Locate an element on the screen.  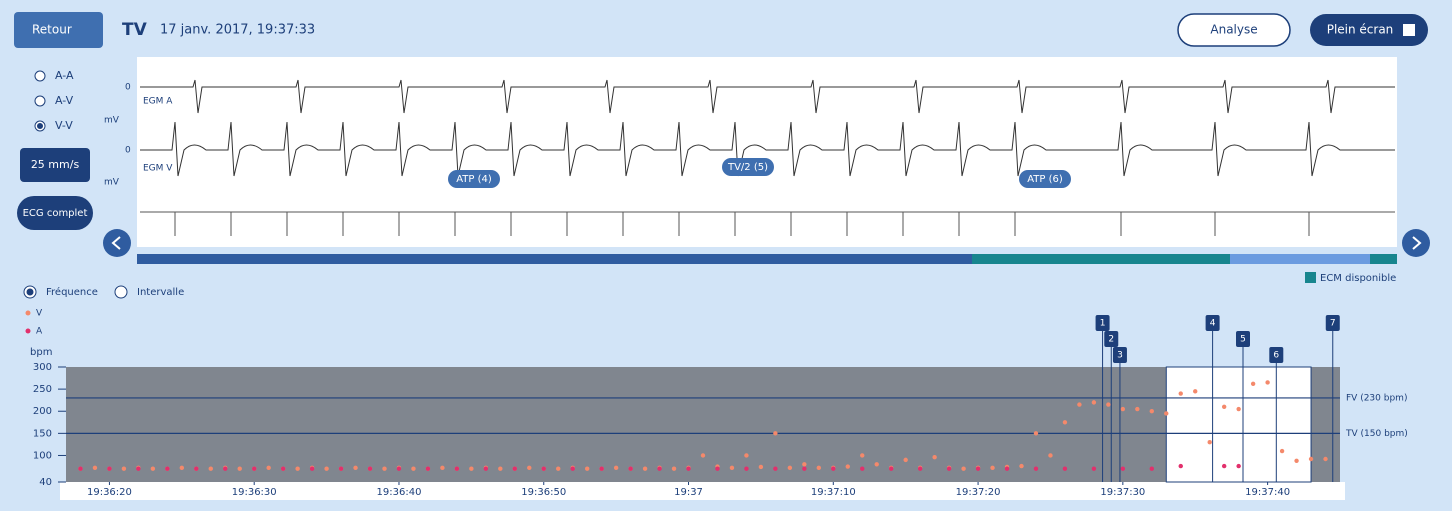
analyse-label: Analyse is located at coordinates (1233, 30).